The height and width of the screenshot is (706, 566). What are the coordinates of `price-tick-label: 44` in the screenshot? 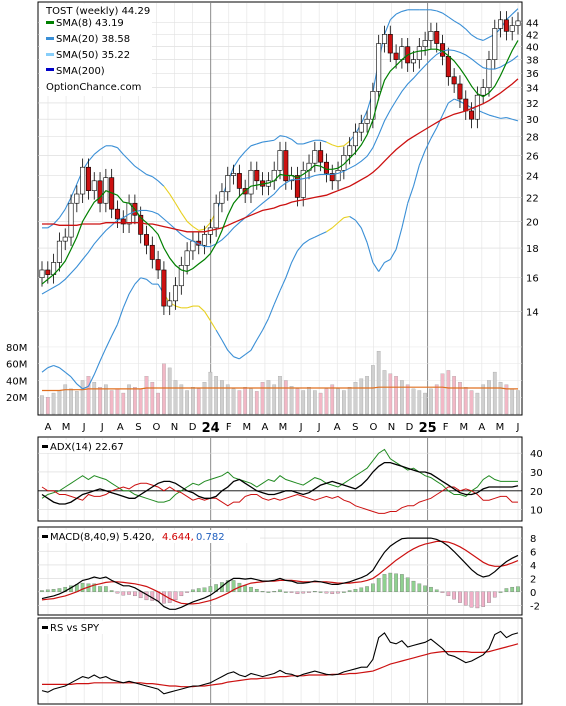 It's located at (532, 24).